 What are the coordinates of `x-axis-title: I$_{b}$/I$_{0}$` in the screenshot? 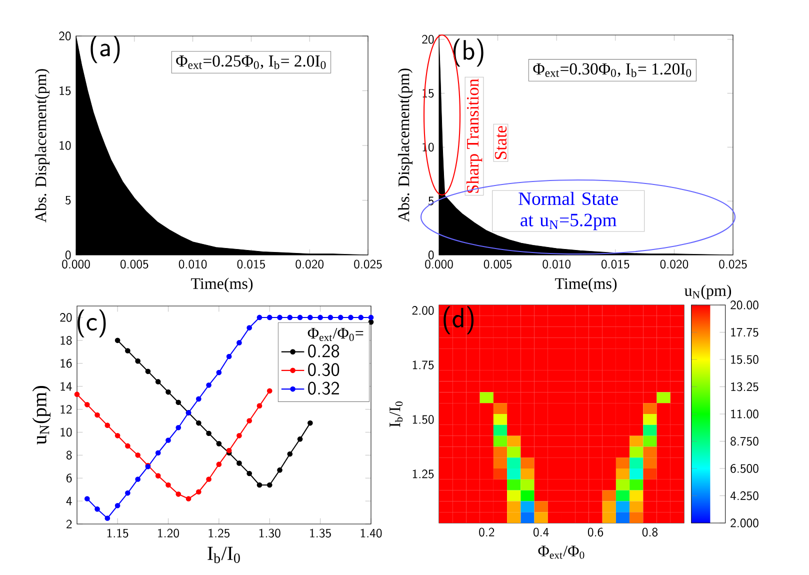 It's located at (224, 555).